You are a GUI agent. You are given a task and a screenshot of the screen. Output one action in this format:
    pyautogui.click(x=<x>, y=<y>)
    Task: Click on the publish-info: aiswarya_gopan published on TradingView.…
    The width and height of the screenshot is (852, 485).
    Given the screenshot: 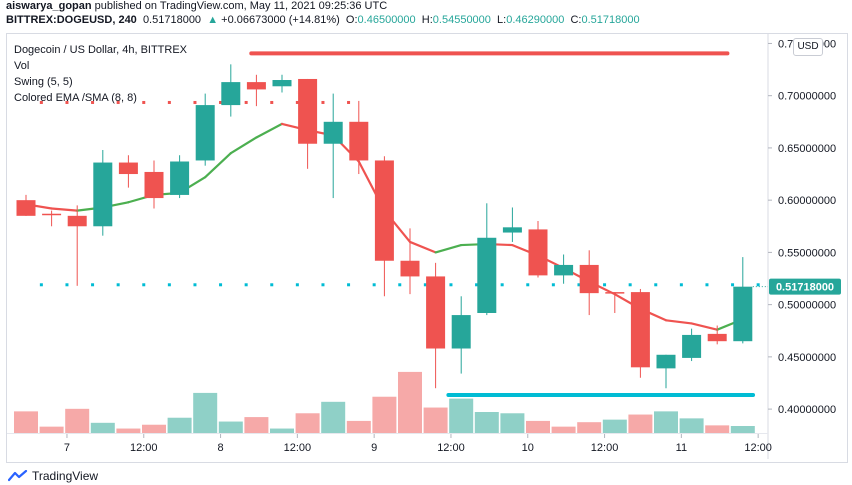 What is the action you would take?
    pyautogui.click(x=196, y=6)
    